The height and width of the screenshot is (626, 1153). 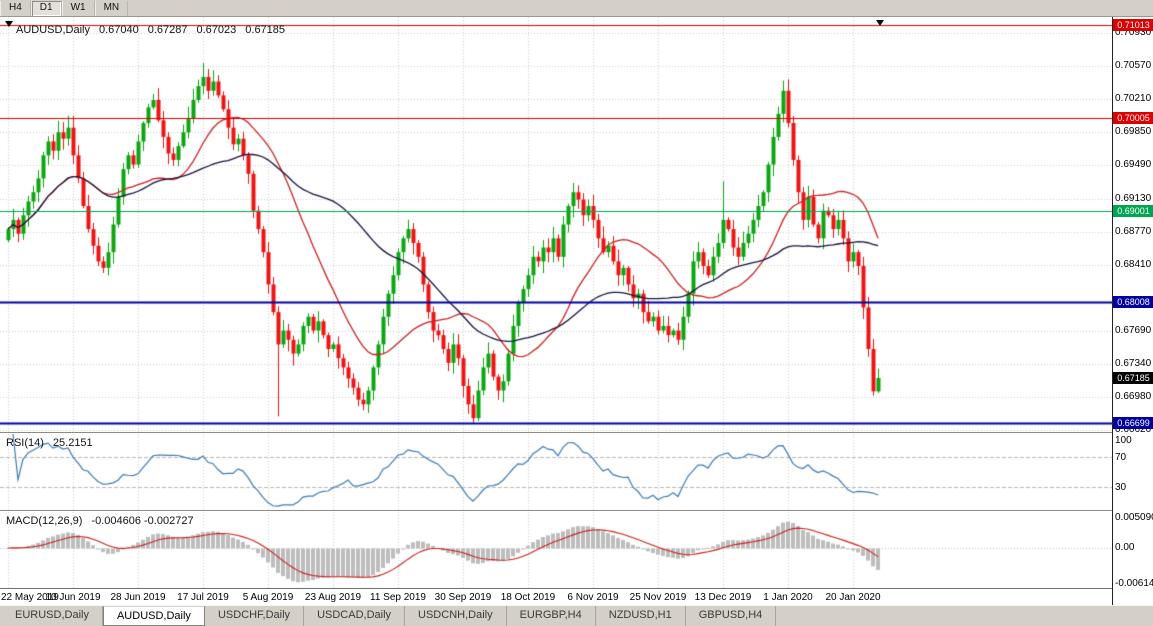 I want to click on timeframe-toolbar: H4 D1 W1 MN, so click(x=576, y=8).